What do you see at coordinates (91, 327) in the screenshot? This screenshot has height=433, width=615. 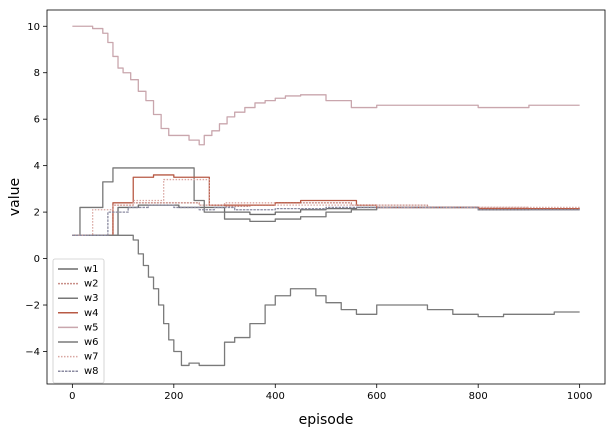 I see `legend-label-w5: w5` at bounding box center [91, 327].